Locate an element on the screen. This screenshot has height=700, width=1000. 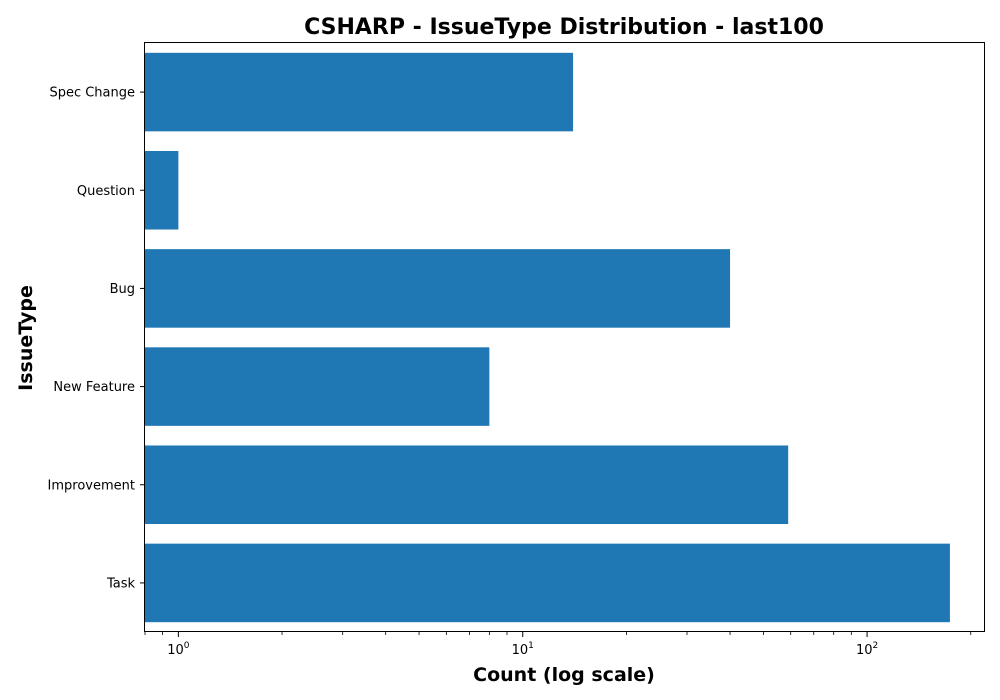
x-tick-label-1: 10¹ is located at coordinates (523, 649).